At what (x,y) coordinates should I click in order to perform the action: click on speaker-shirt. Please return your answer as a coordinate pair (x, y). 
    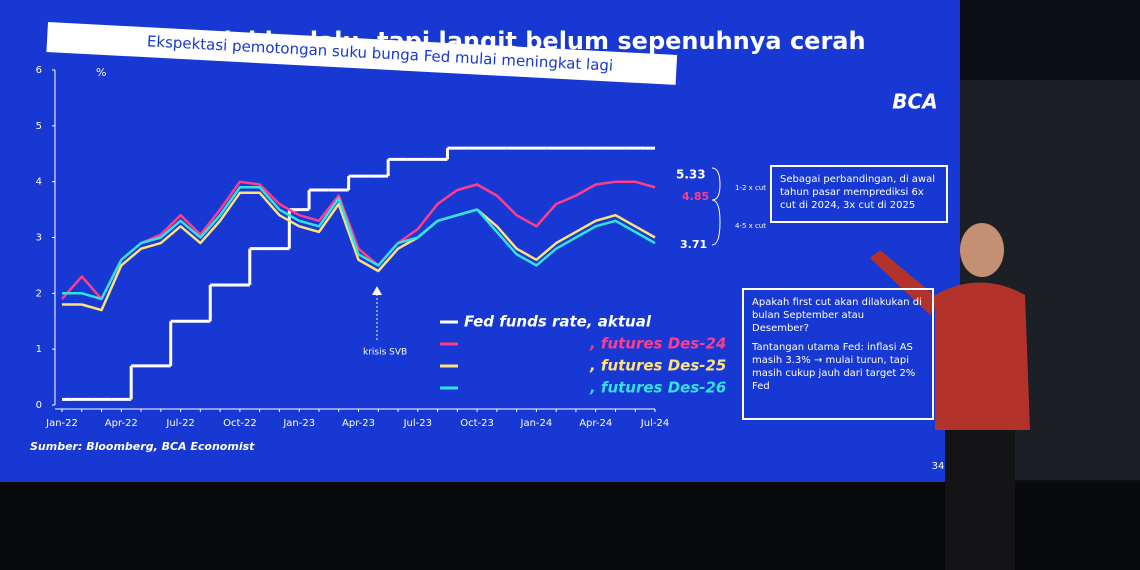
    Looking at the image, I should click on (982, 356).